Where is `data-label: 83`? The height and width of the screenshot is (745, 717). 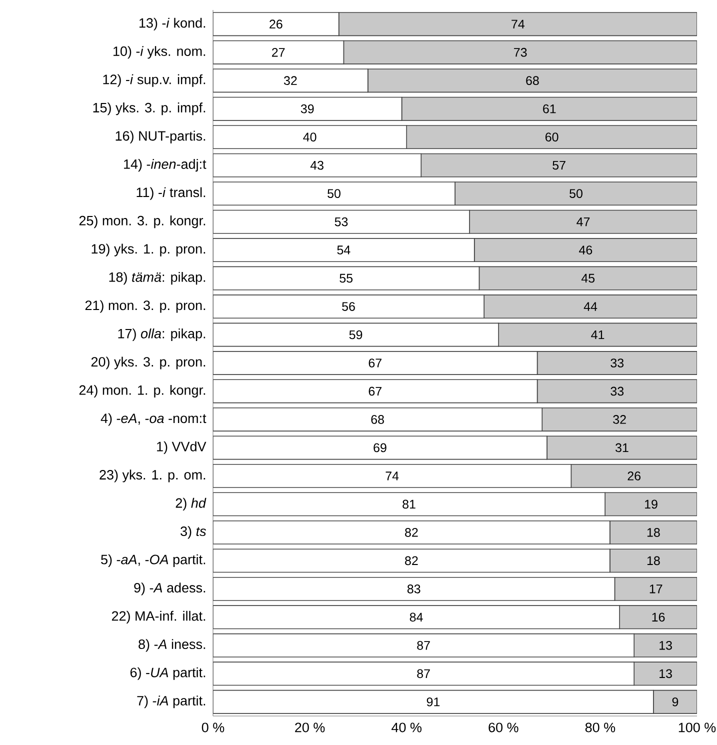
data-label: 83 is located at coordinates (413, 589).